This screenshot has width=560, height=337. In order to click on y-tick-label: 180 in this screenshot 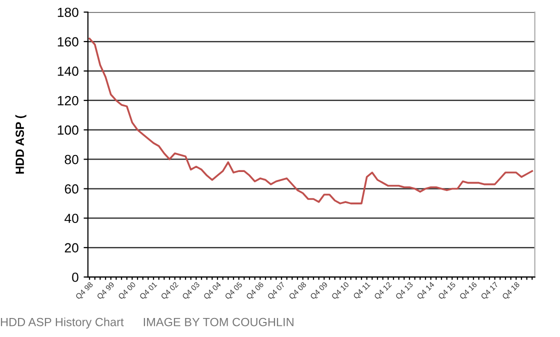, I will do `click(68, 13)`.